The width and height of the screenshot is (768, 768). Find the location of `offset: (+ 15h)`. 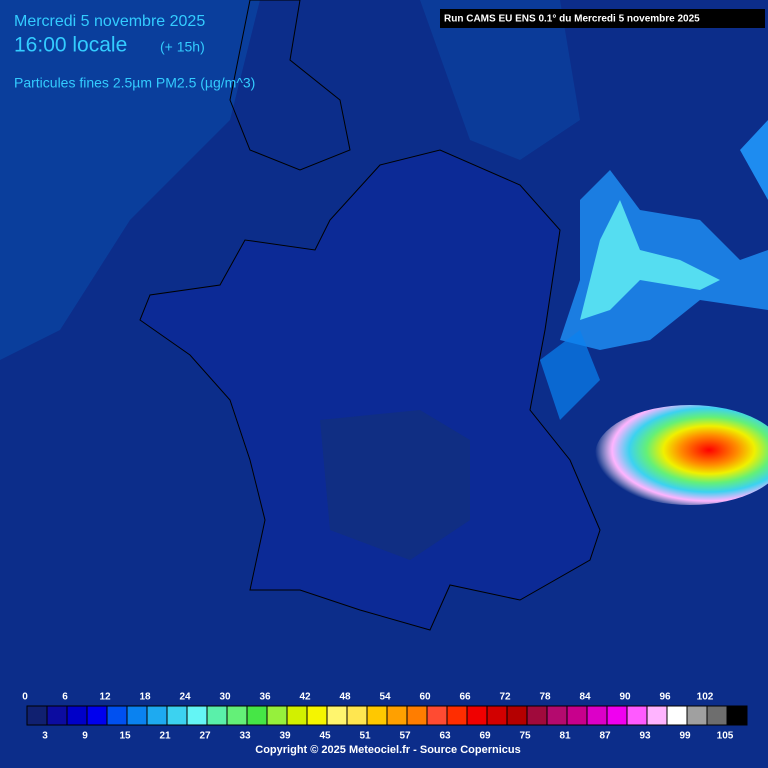

offset: (+ 15h) is located at coordinates (182, 47).